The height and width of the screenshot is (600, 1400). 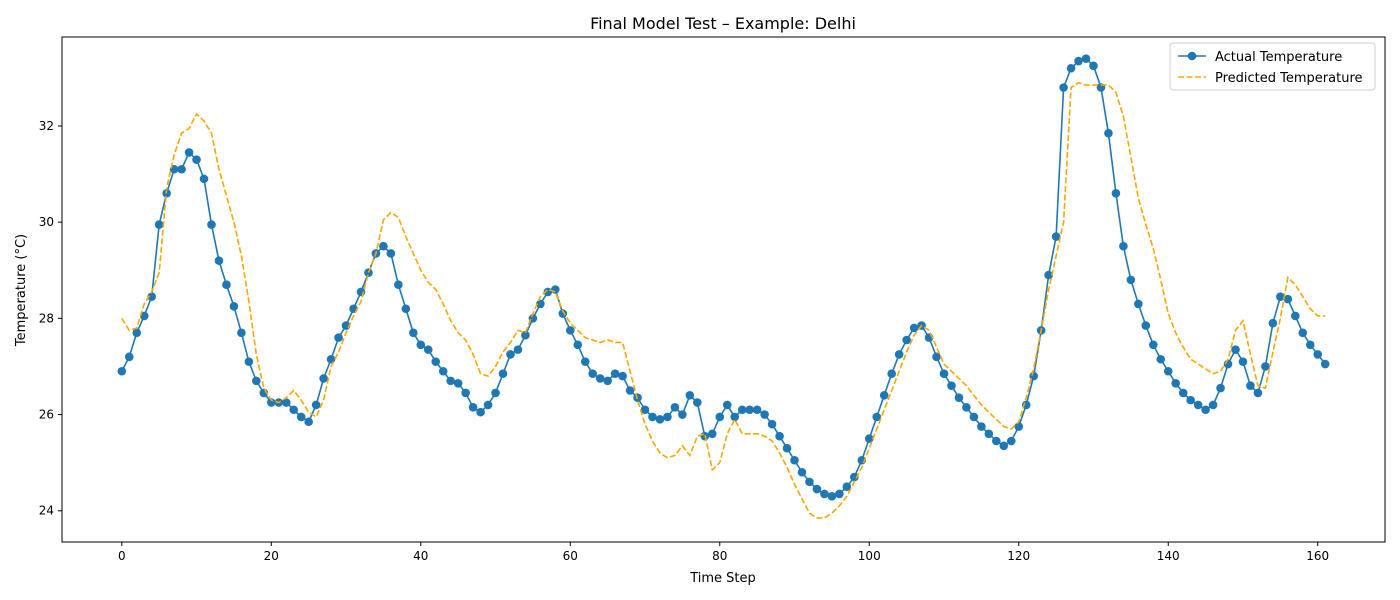 I want to click on x-tick-label: 80, so click(x=719, y=556).